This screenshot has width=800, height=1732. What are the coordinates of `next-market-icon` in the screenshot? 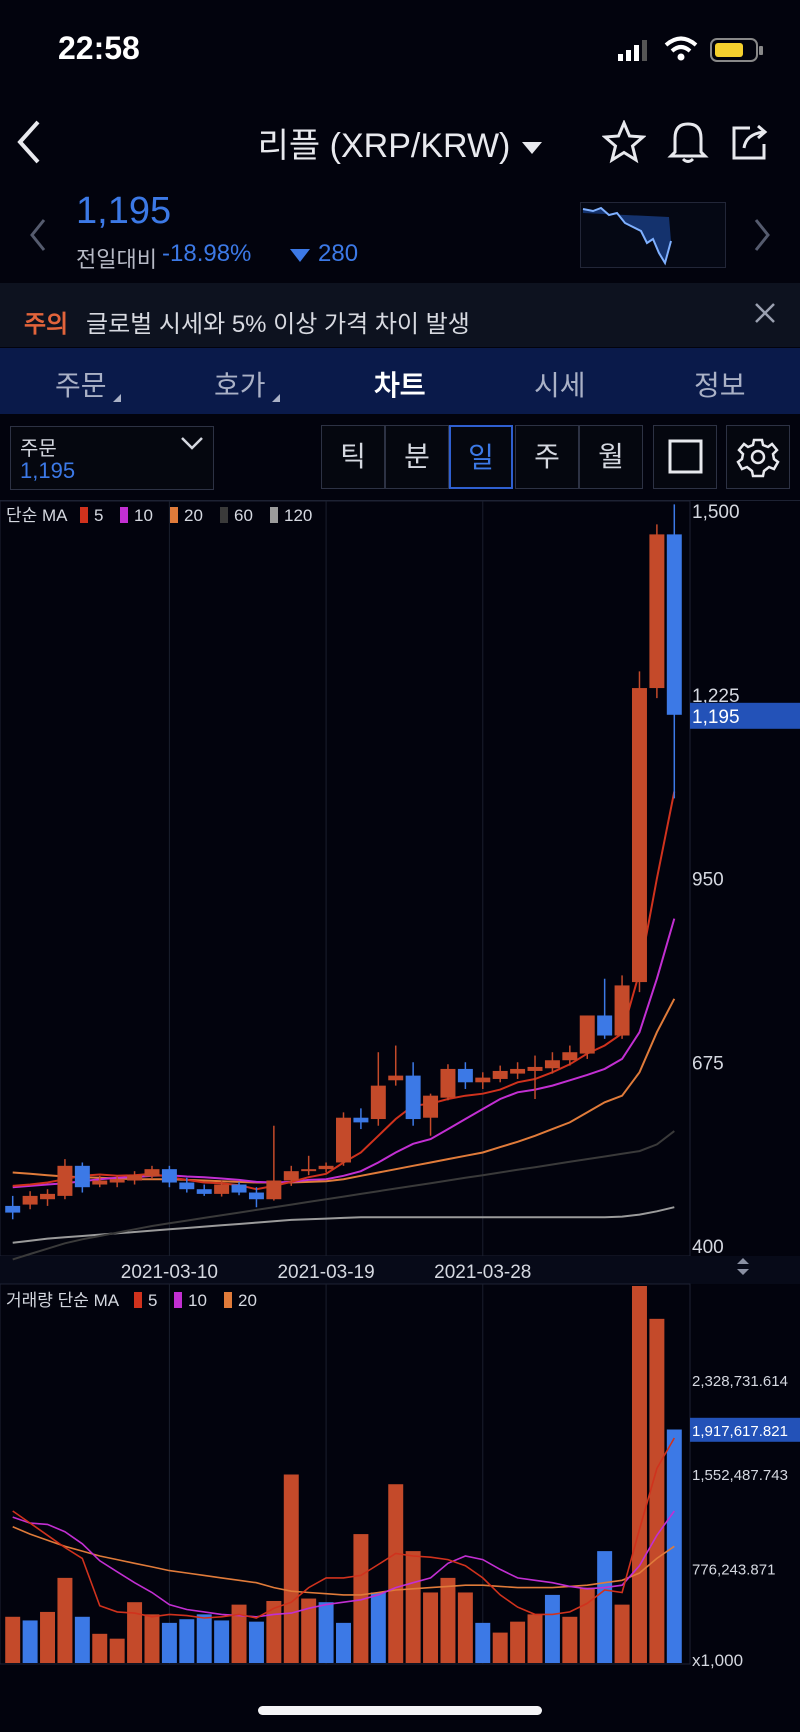 It's located at (762, 235).